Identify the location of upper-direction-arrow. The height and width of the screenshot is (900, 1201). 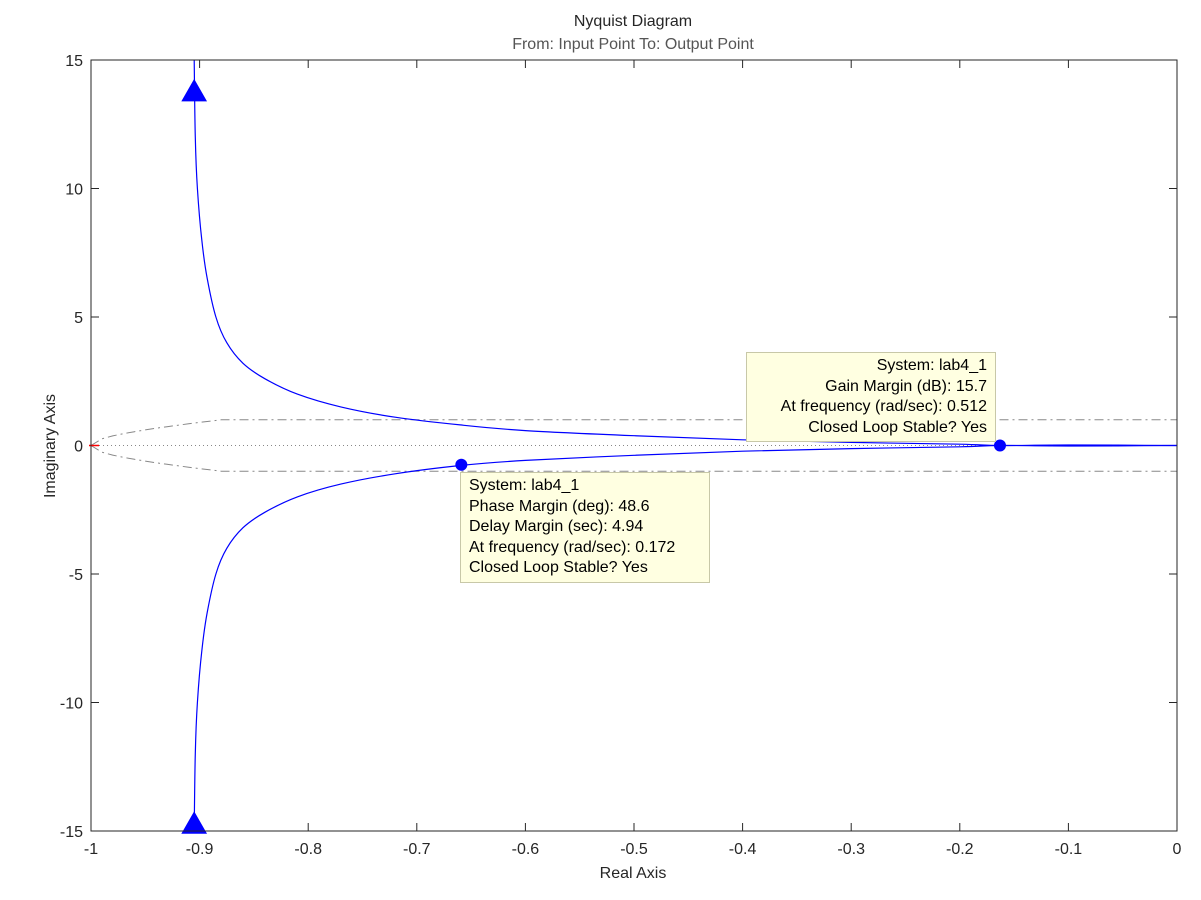
(194, 90).